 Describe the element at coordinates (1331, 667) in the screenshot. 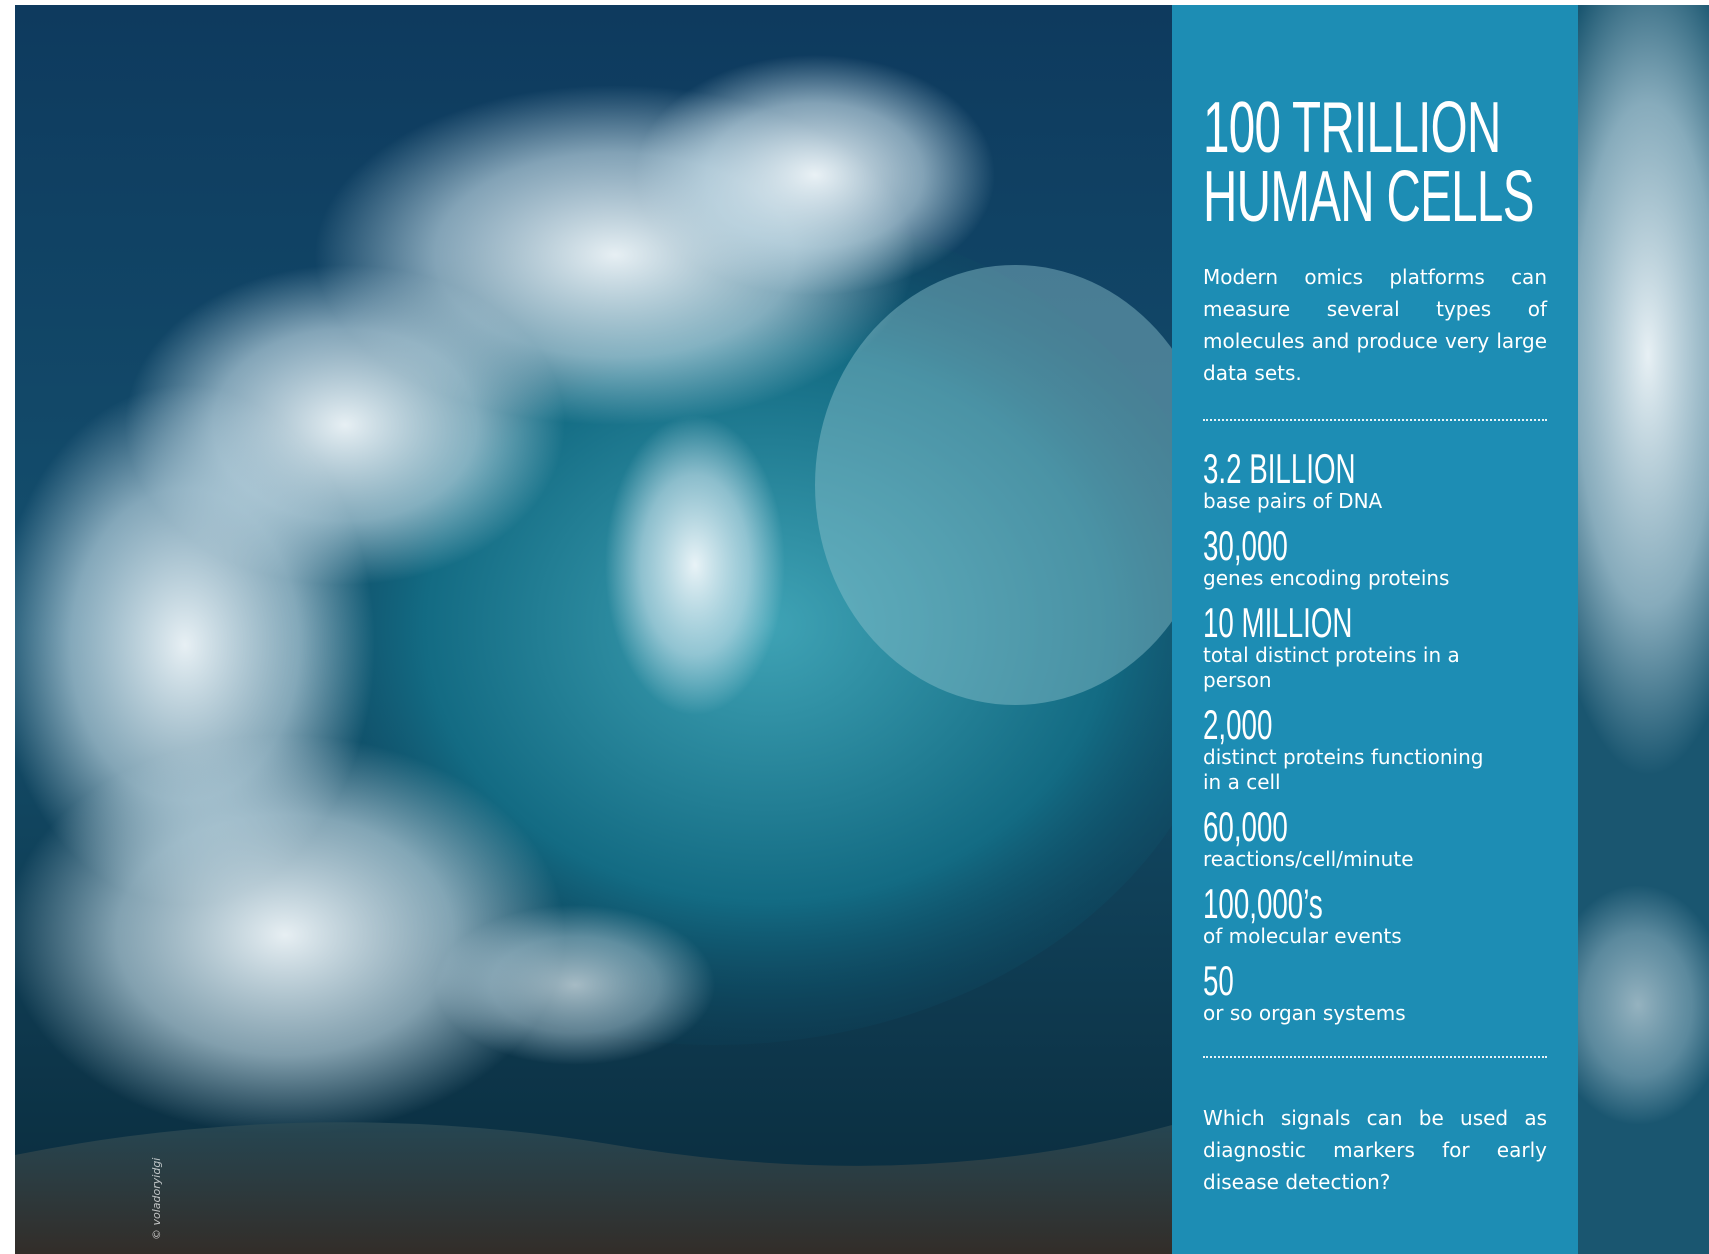

I see `stat-description: total distinct proteins in a person` at that location.